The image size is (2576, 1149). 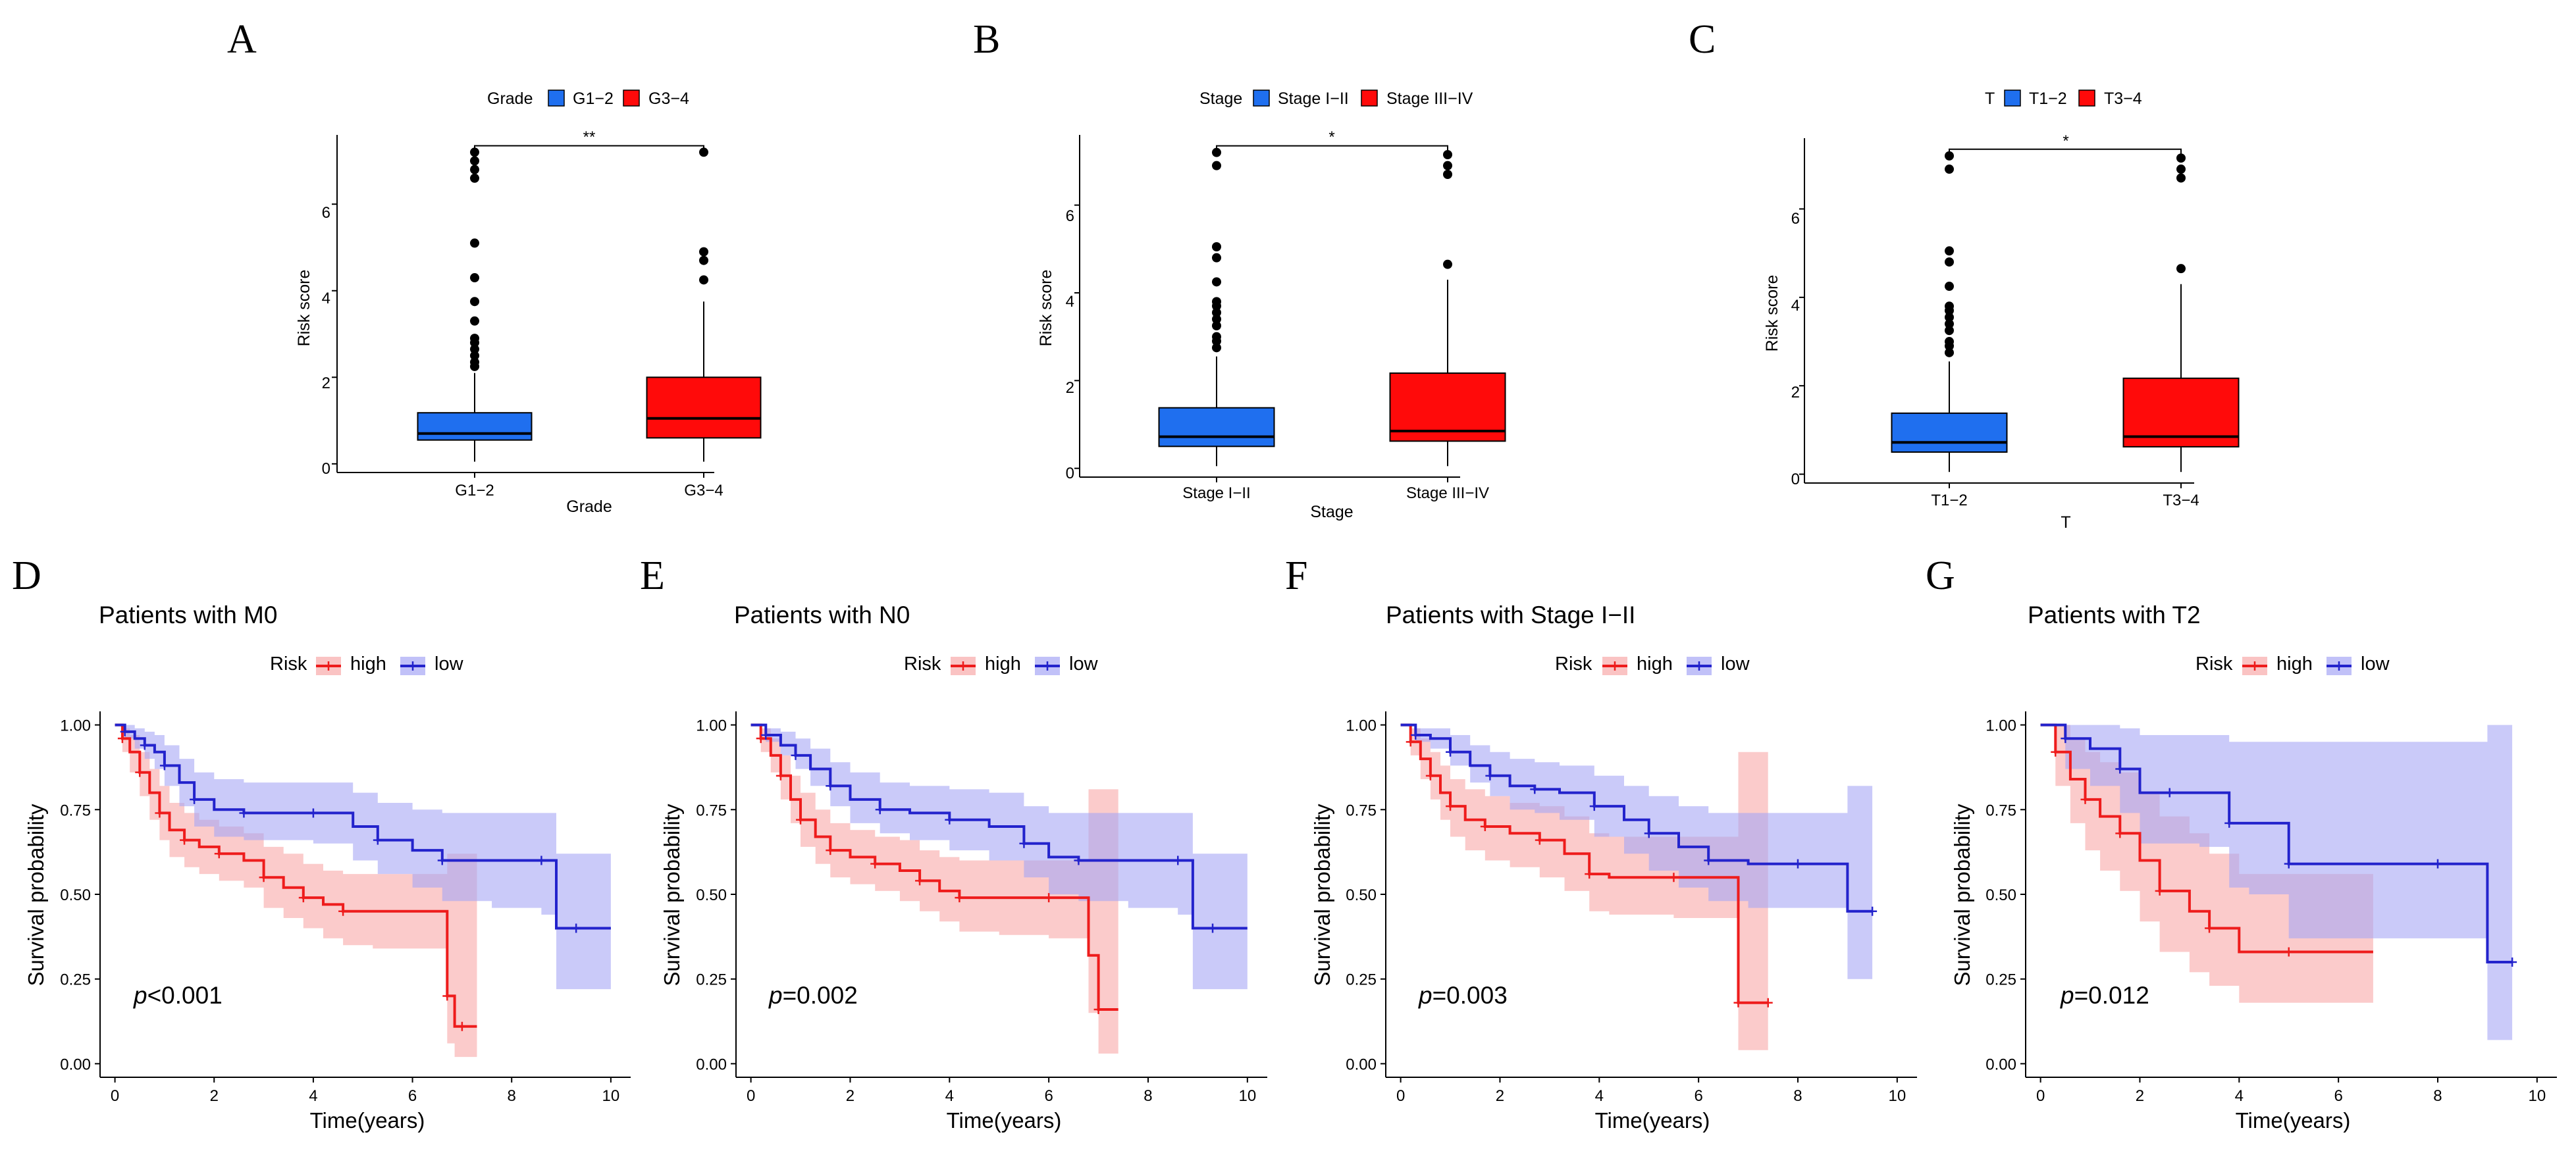 What do you see at coordinates (2140, 1096) in the screenshot?
I see `x-tick-label: 2` at bounding box center [2140, 1096].